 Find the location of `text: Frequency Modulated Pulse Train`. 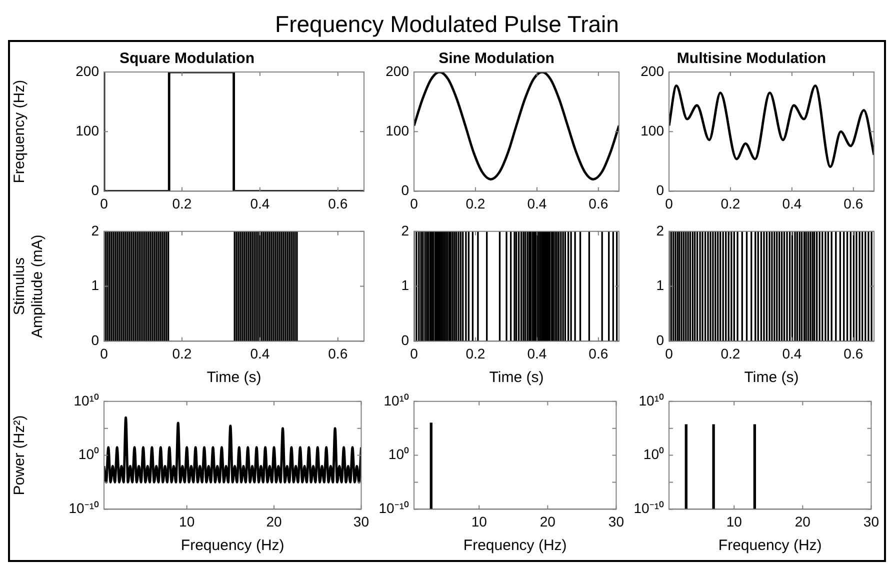

text: Frequency Modulated Pulse Train is located at coordinates (447, 24).